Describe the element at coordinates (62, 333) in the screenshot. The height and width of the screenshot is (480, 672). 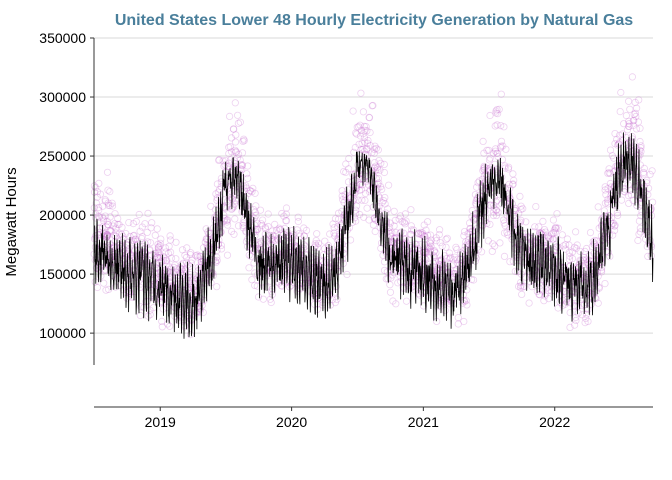
I see `y-tick-label: 100000` at that location.